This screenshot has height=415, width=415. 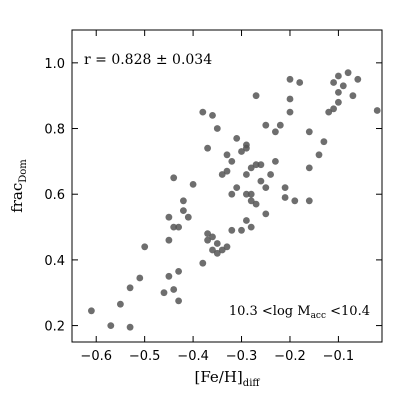 What do you see at coordinates (54, 195) in the screenshot?
I see `y-tick-label: 0.6` at bounding box center [54, 195].